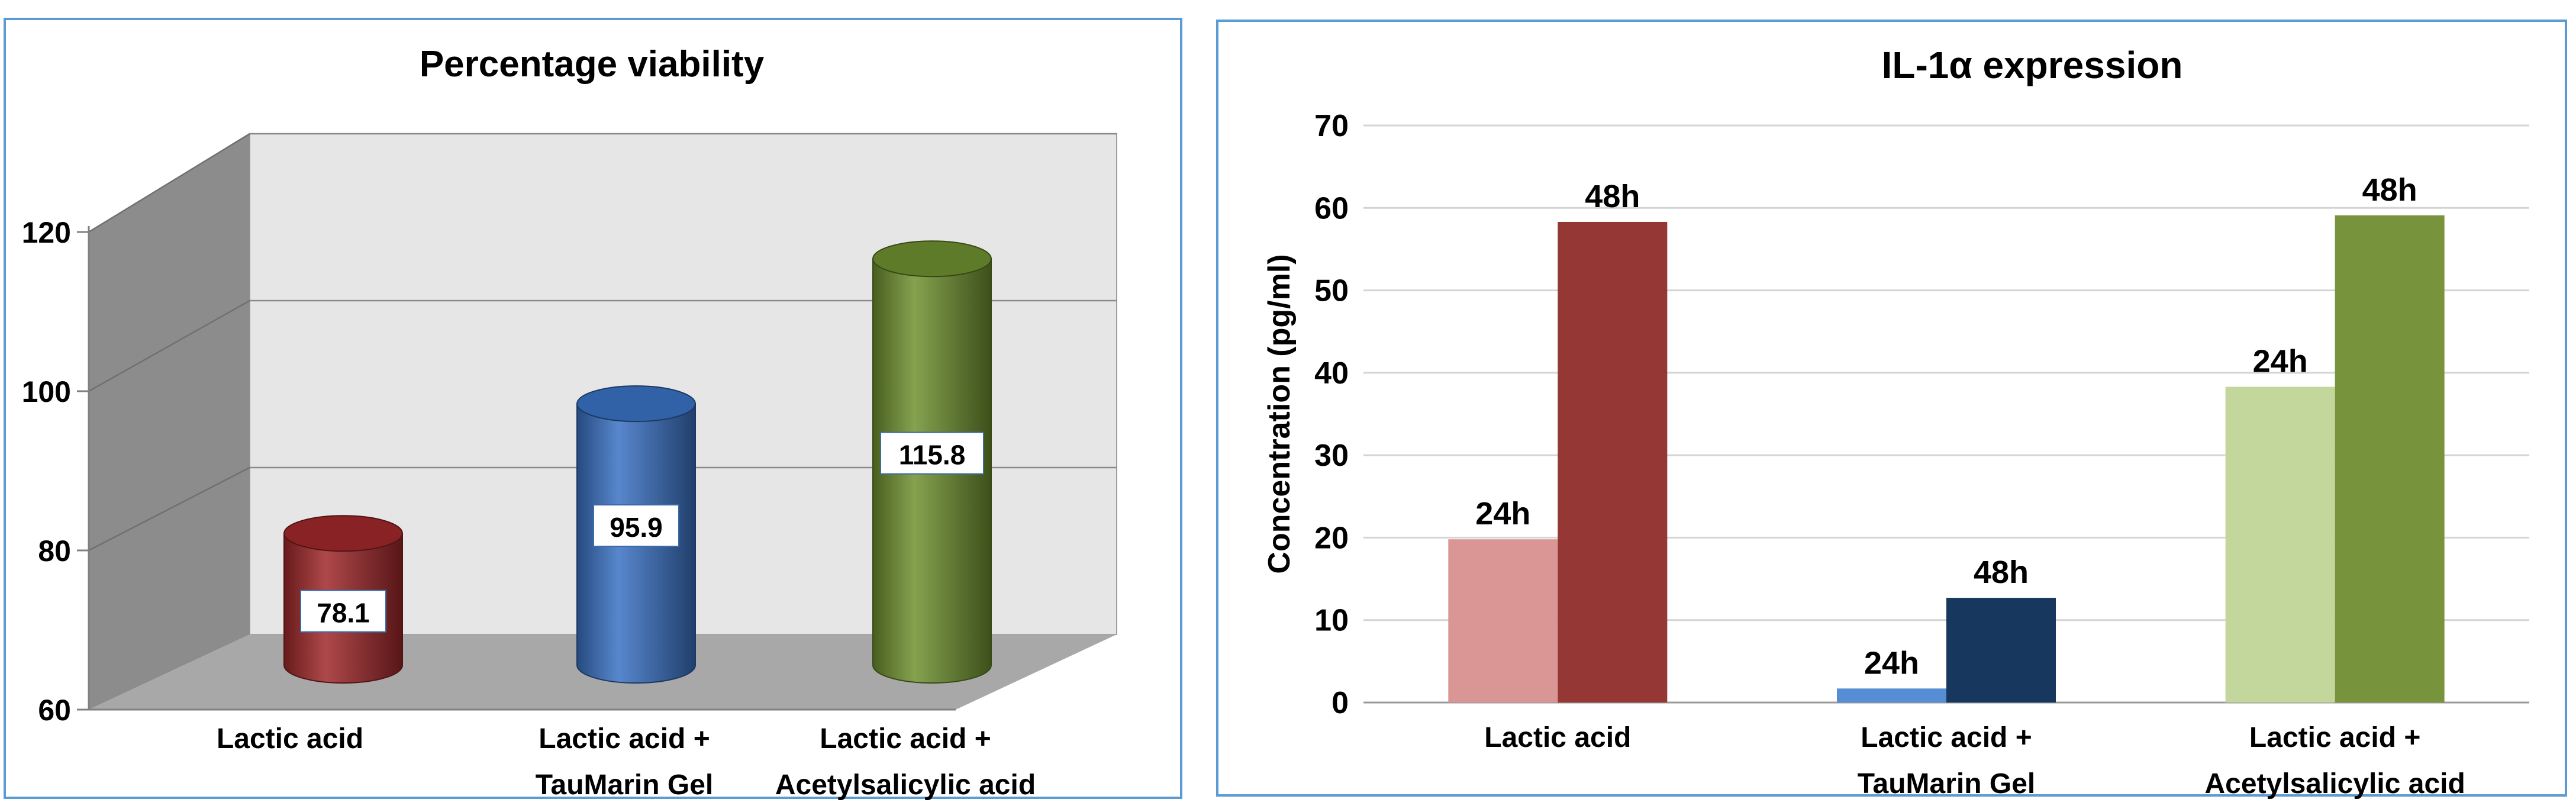 The height and width of the screenshot is (812, 2576). What do you see at coordinates (1331, 621) in the screenshot?
I see `y-tick-label: 10` at bounding box center [1331, 621].